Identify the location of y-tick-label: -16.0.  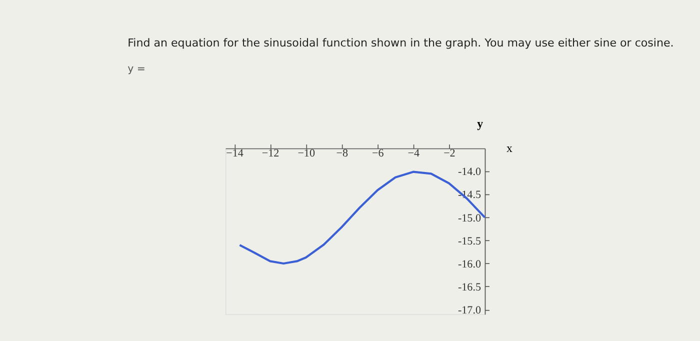
(470, 264).